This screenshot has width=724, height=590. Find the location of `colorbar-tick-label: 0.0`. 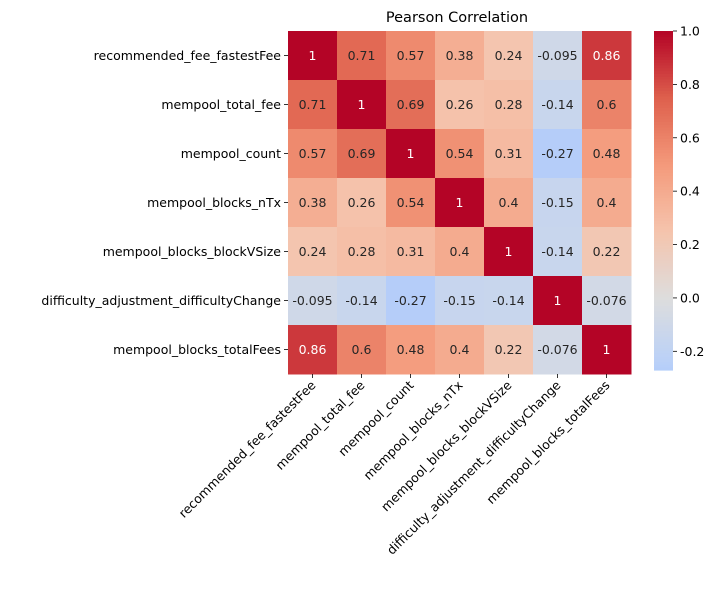

colorbar-tick-label: 0.0 is located at coordinates (690, 297).